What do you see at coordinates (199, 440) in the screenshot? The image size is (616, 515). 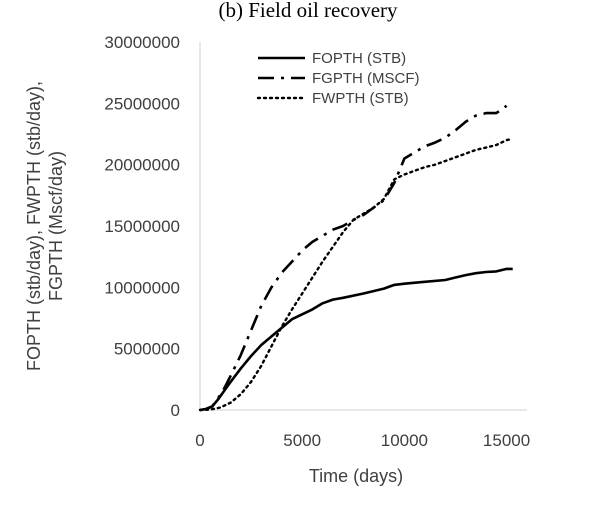 I see `x-tick-label: 0` at bounding box center [199, 440].